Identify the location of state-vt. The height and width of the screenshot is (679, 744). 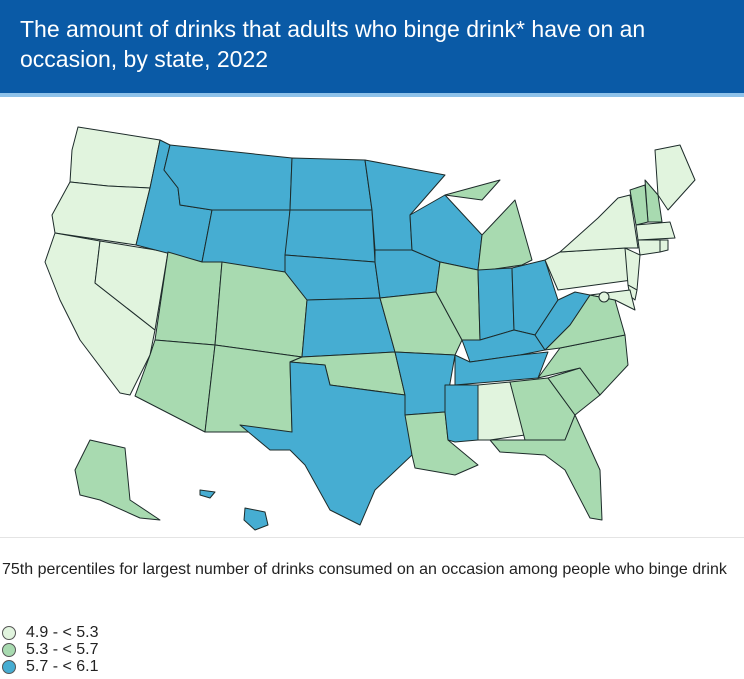
(639, 205).